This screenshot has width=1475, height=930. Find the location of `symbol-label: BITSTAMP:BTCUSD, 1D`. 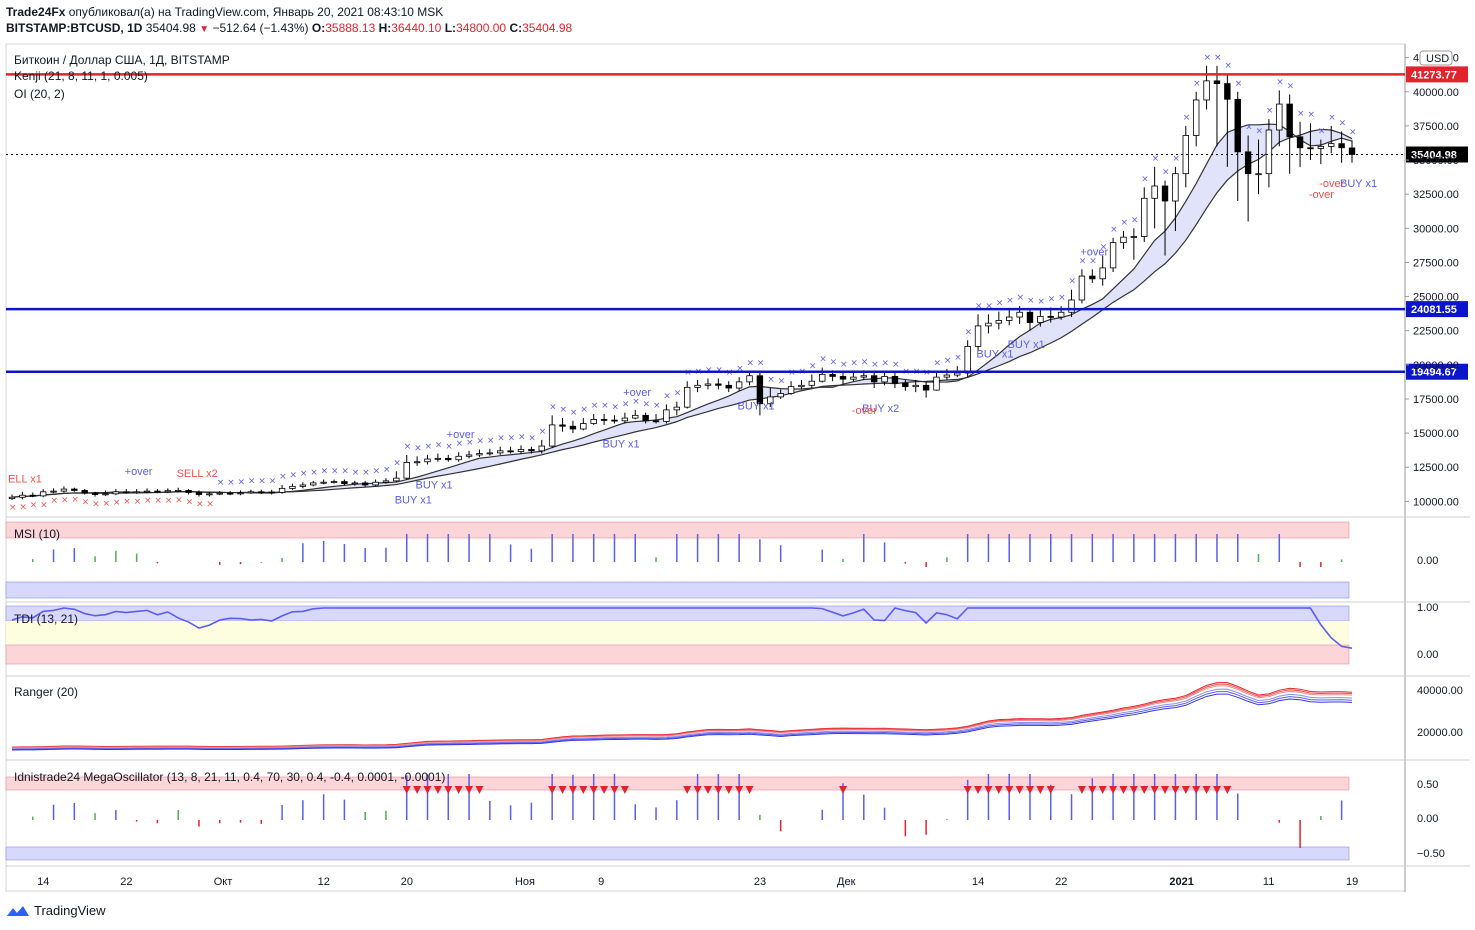

symbol-label: BITSTAMP:BTCUSD, 1D is located at coordinates (74, 28).